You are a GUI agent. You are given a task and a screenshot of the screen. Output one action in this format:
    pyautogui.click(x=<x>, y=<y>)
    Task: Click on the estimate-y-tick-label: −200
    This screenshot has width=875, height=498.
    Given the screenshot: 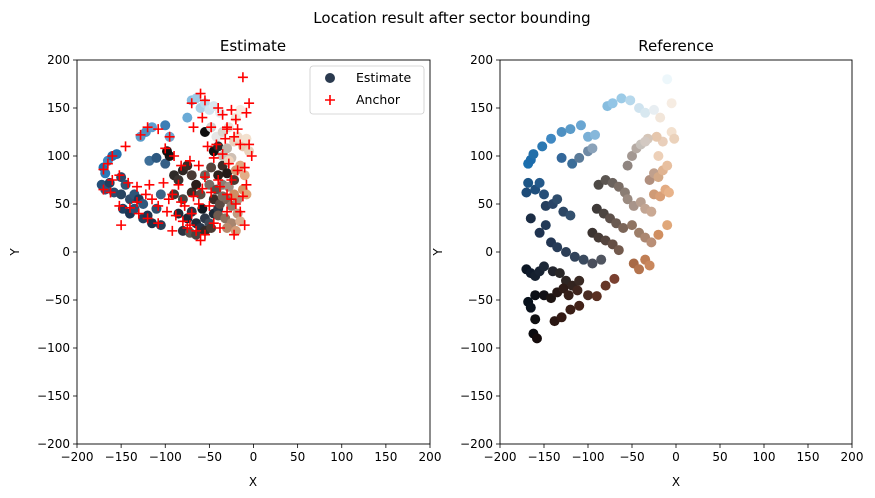 What is the action you would take?
    pyautogui.click(x=53, y=444)
    